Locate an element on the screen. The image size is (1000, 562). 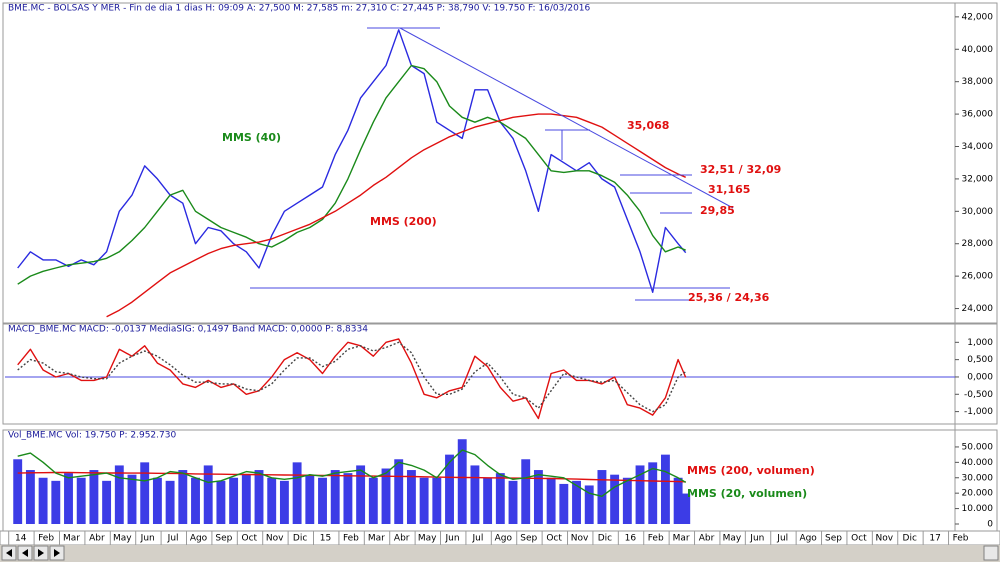
annotation: 35,068 is located at coordinates (648, 125).